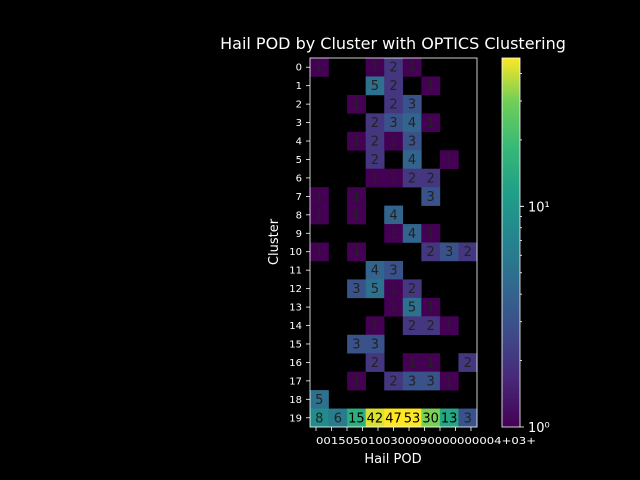 The height and width of the screenshot is (480, 640). I want to click on y-tick-label: 7, so click(299, 197).